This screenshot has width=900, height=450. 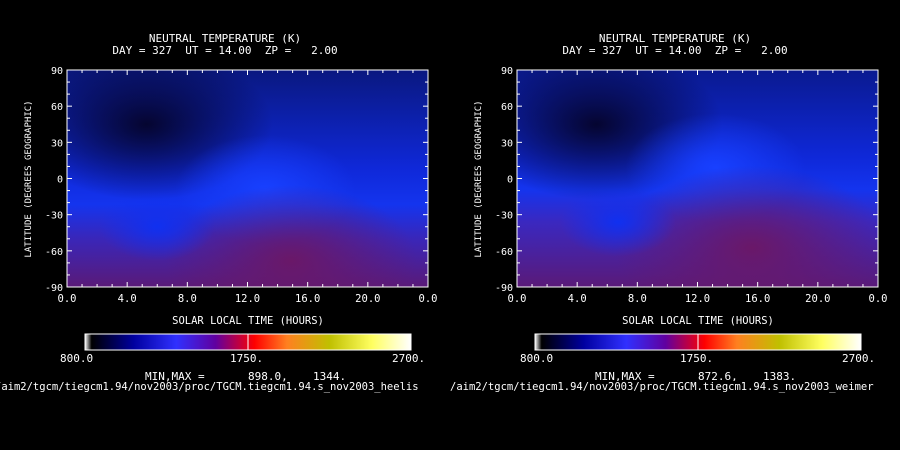 What do you see at coordinates (718, 376) in the screenshot?
I see `min-value: 872.6,` at bounding box center [718, 376].